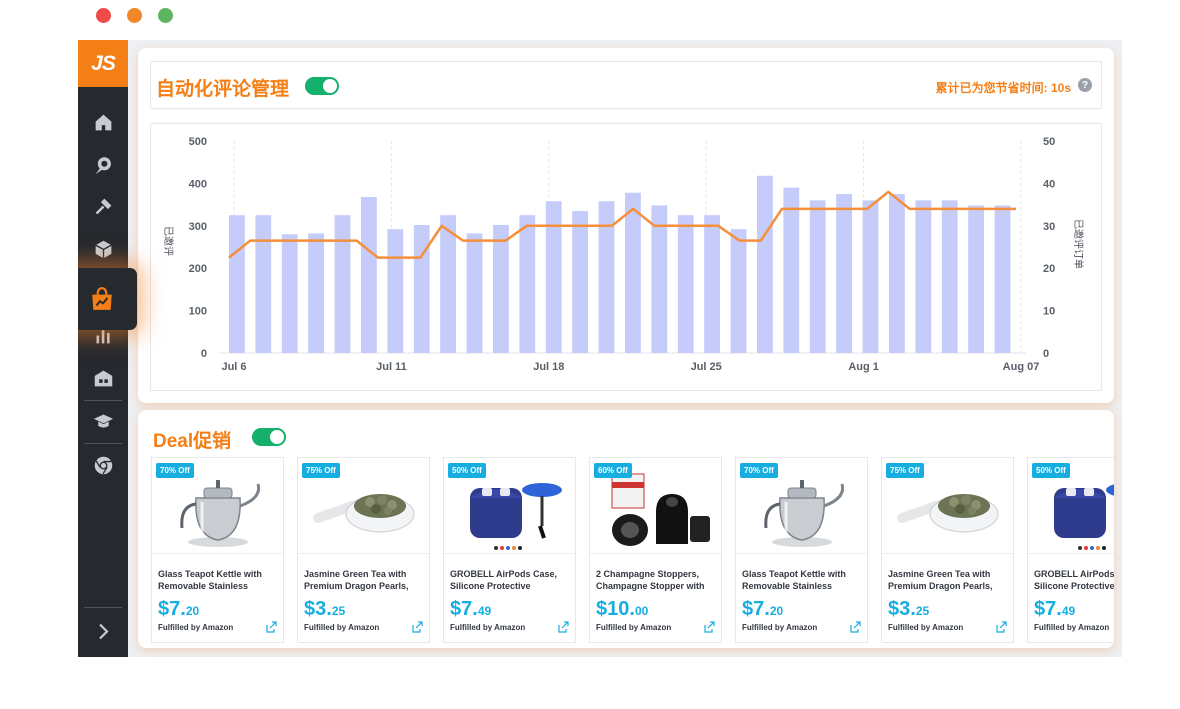  I want to click on minimize-window-dot, so click(134, 15).